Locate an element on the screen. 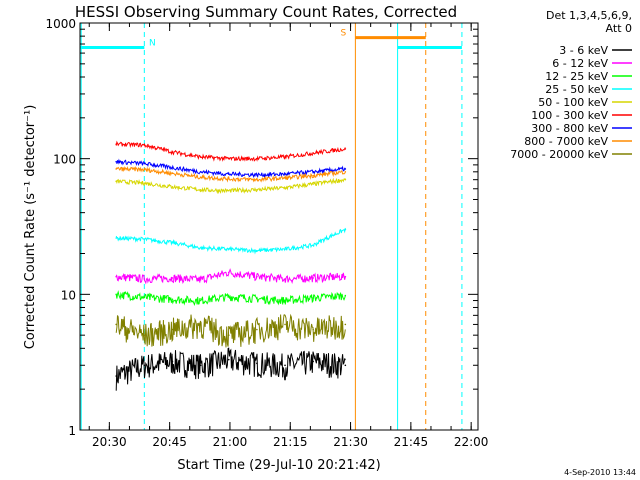  segment-label: S is located at coordinates (344, 34).